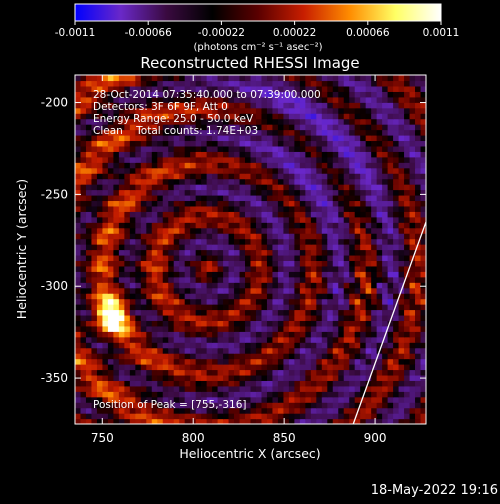 Image resolution: width=500 pixels, height=504 pixels. Describe the element at coordinates (75, 33) in the screenshot. I see `colorbar-tick-label: -0.0011` at that location.